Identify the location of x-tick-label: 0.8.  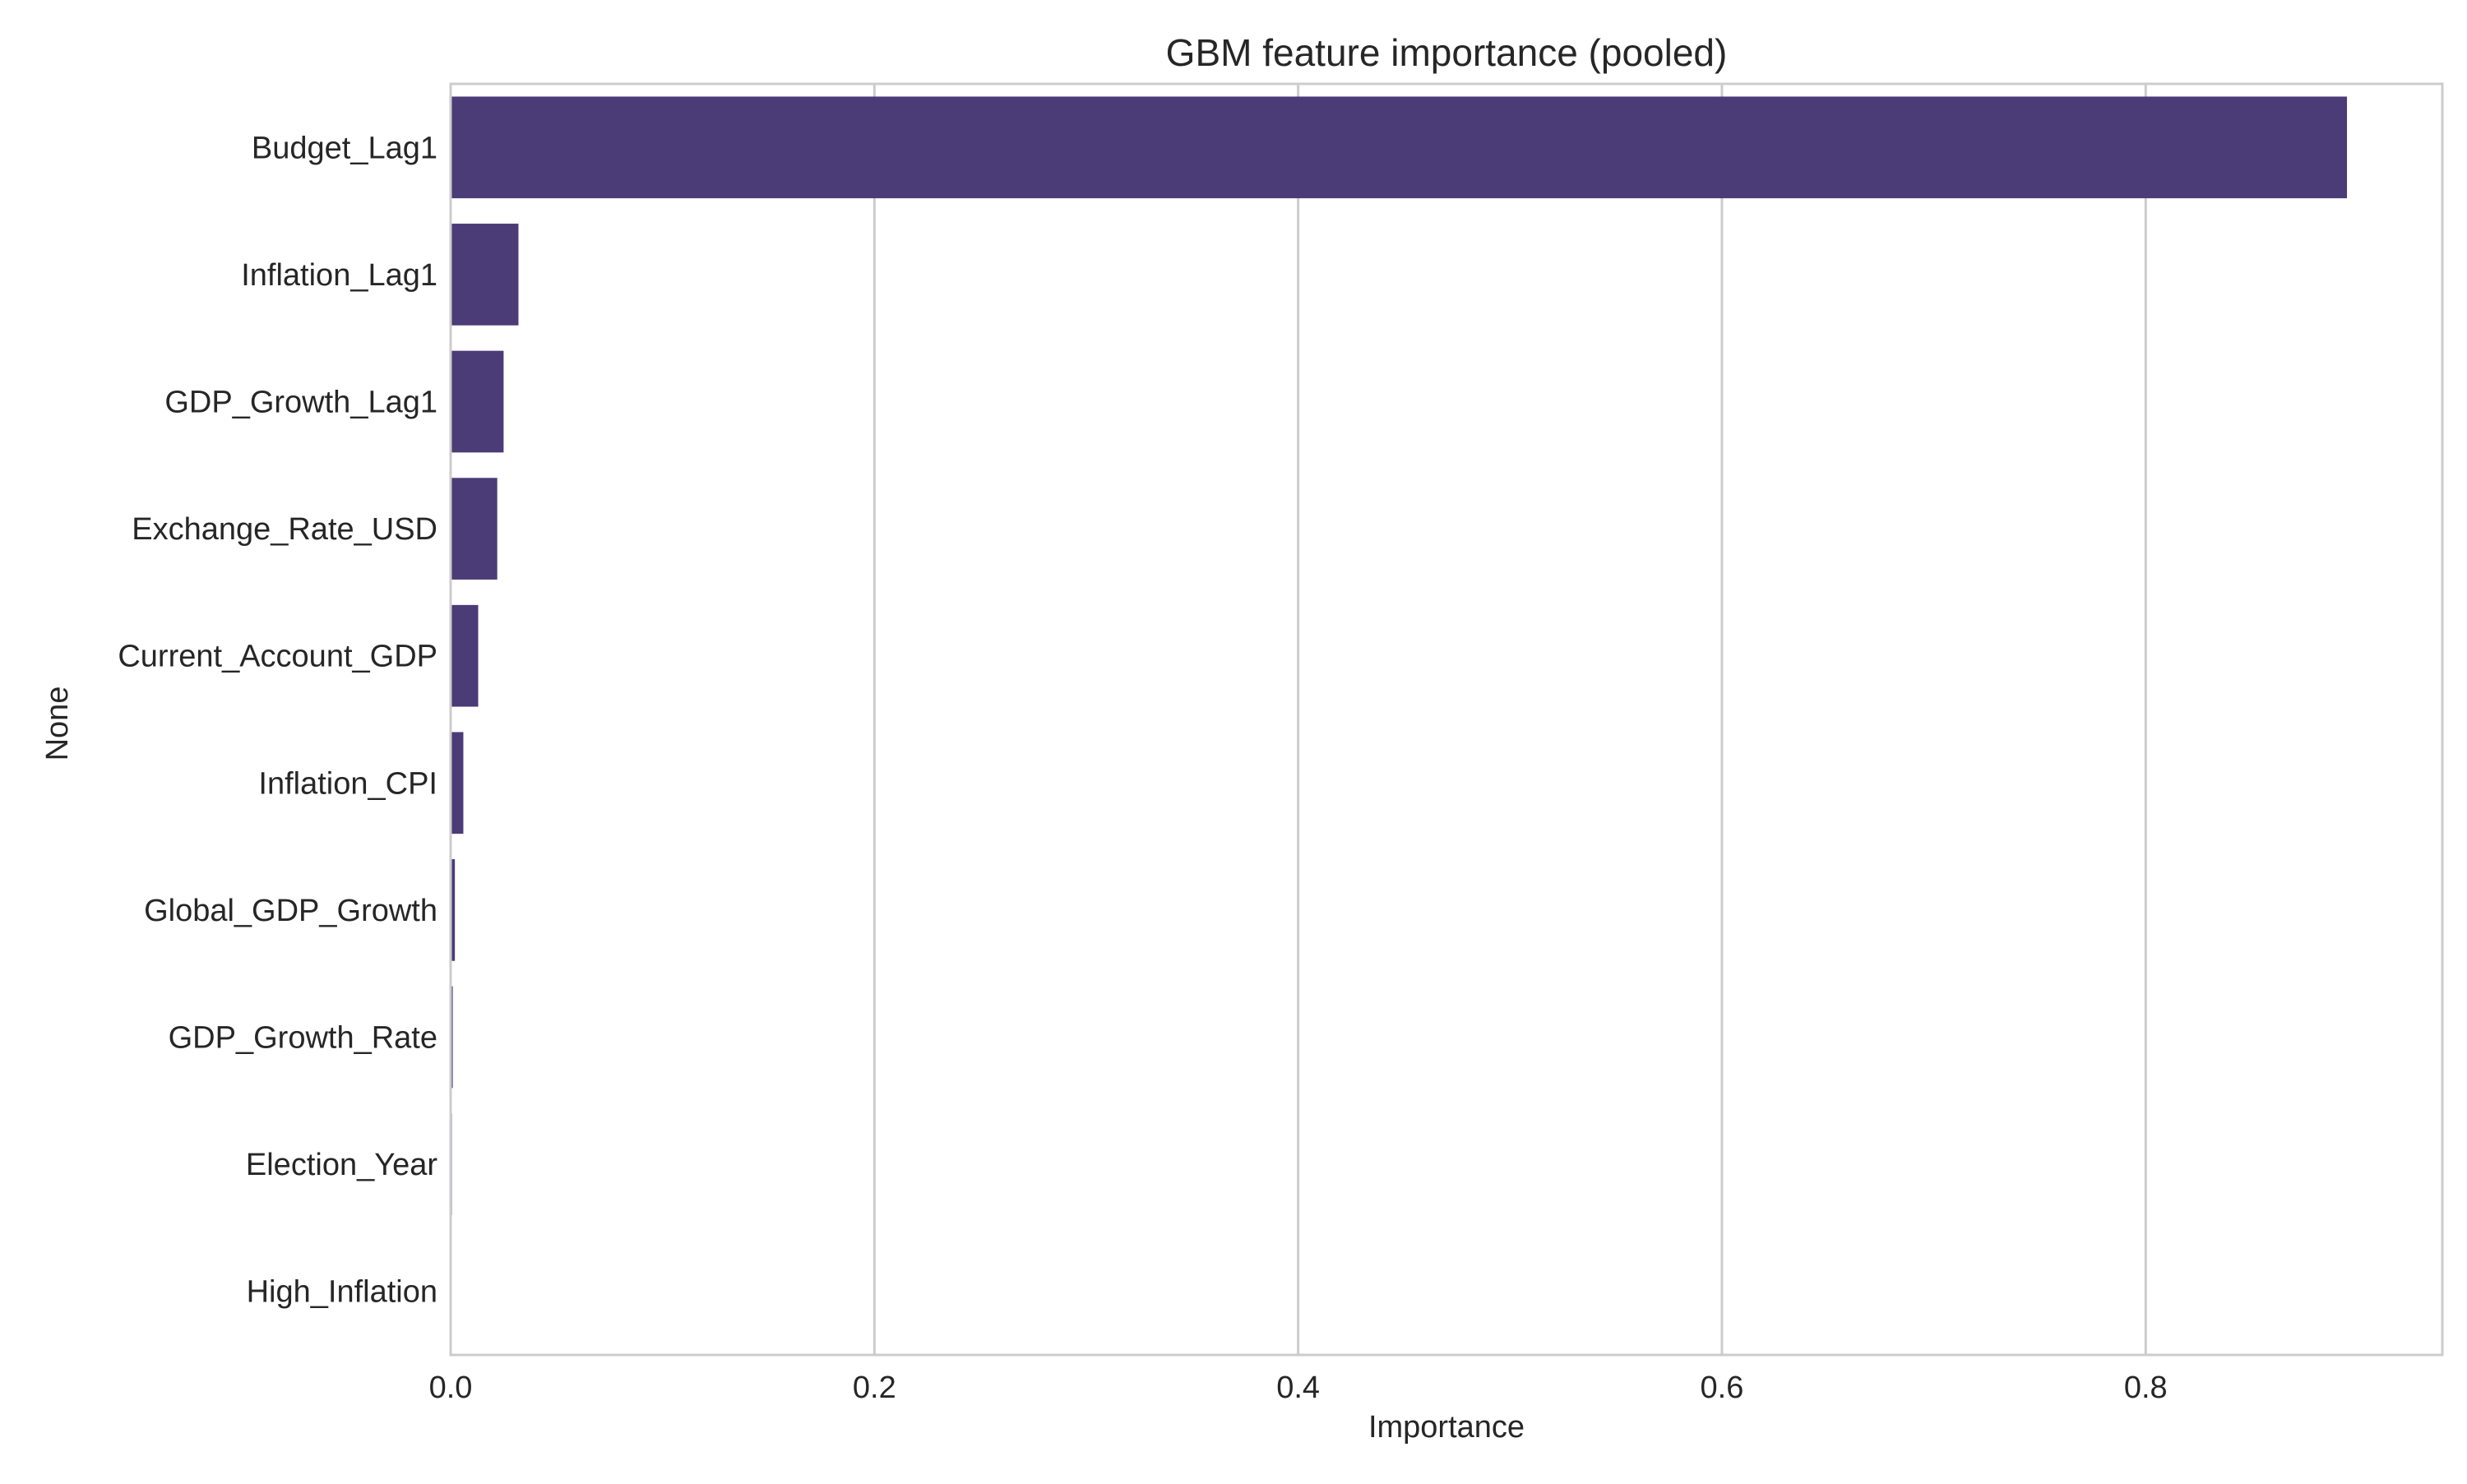
(2146, 1388).